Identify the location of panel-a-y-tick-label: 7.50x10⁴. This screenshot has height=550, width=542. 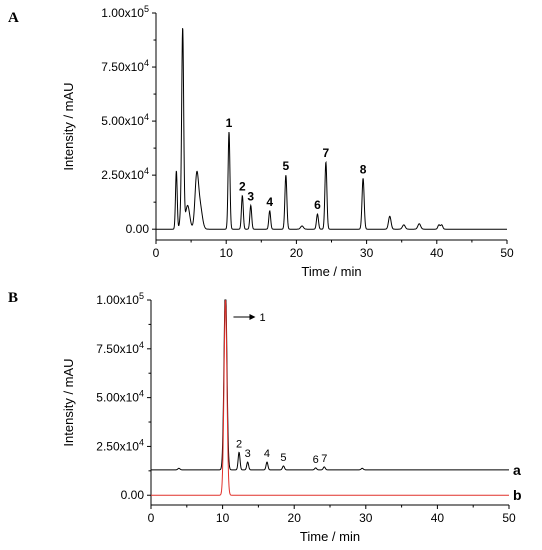
(125, 66).